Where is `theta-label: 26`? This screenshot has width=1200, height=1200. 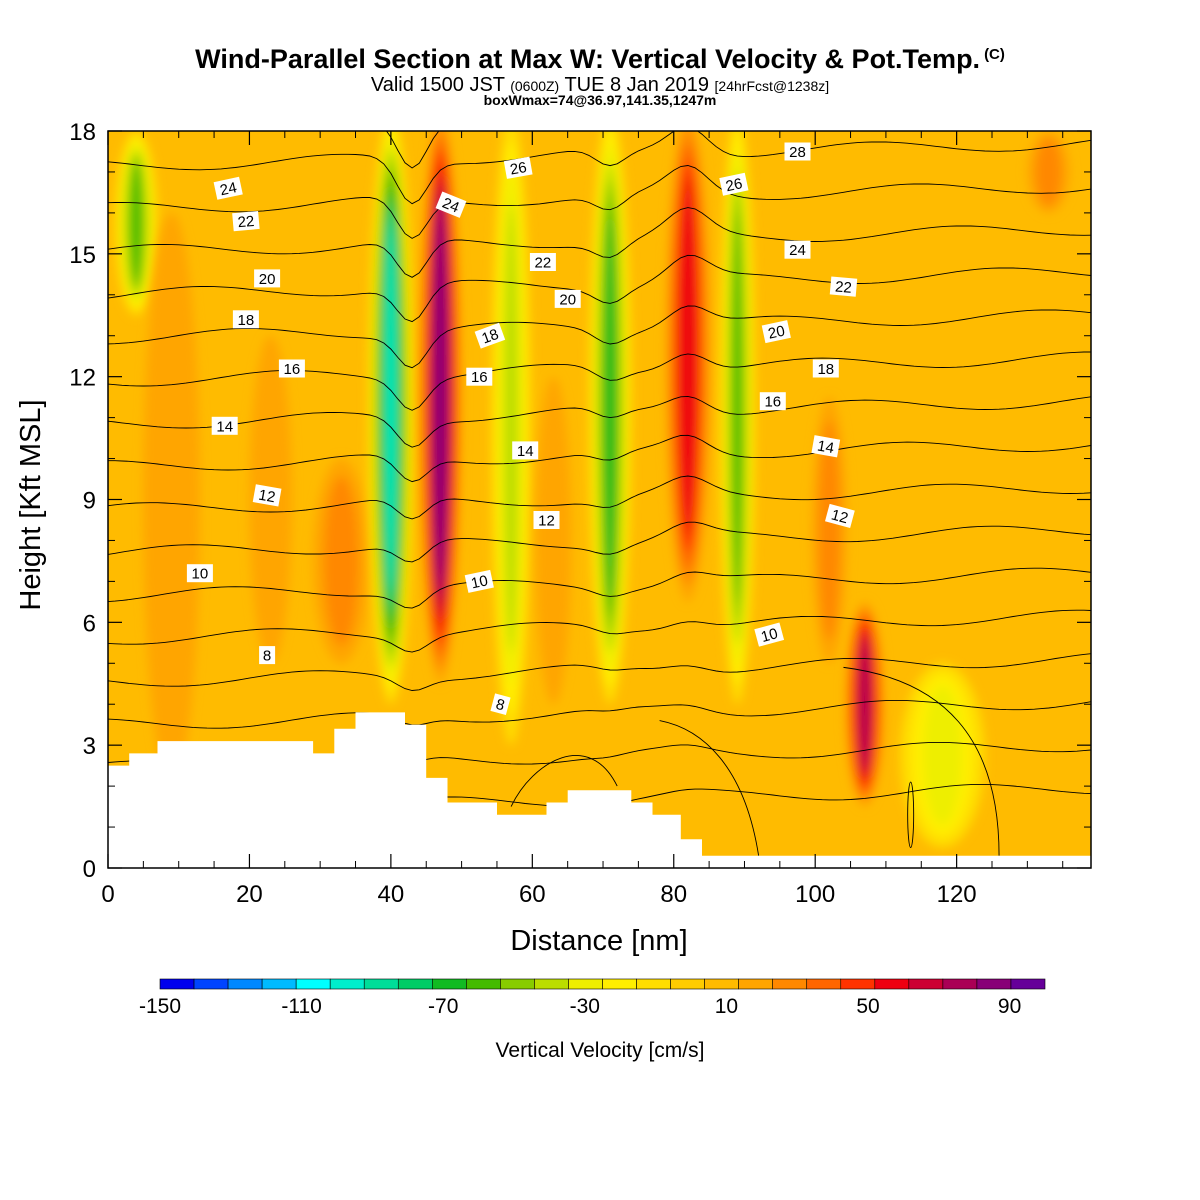 theta-label: 26 is located at coordinates (734, 184).